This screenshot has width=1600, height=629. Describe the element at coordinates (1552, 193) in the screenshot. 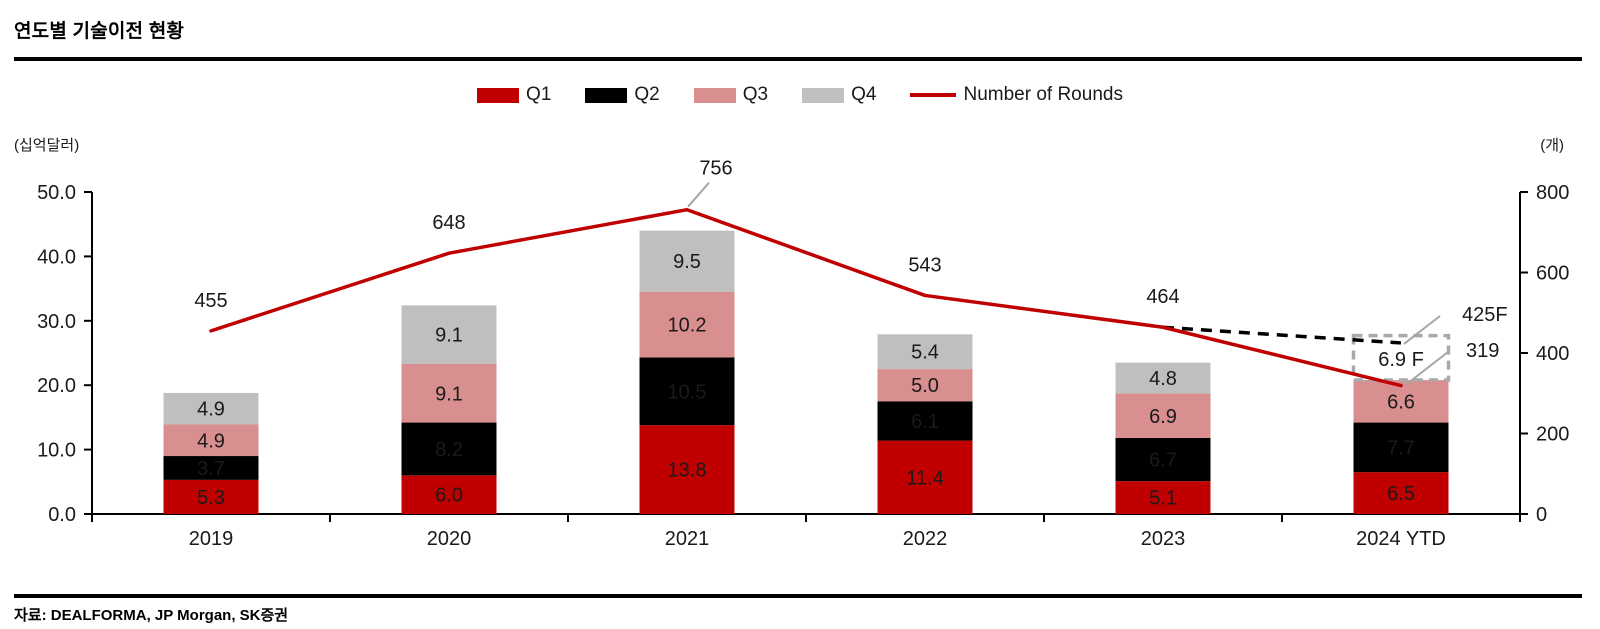

I see `right-axis-tick-label: 800` at that location.